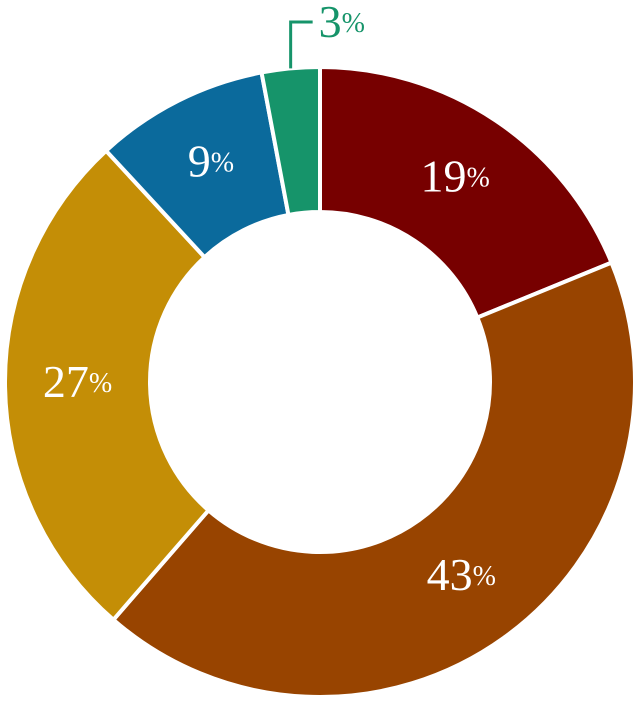 This screenshot has width=640, height=705. What do you see at coordinates (211, 160) in the screenshot?
I see `value-label: 9%` at bounding box center [211, 160].